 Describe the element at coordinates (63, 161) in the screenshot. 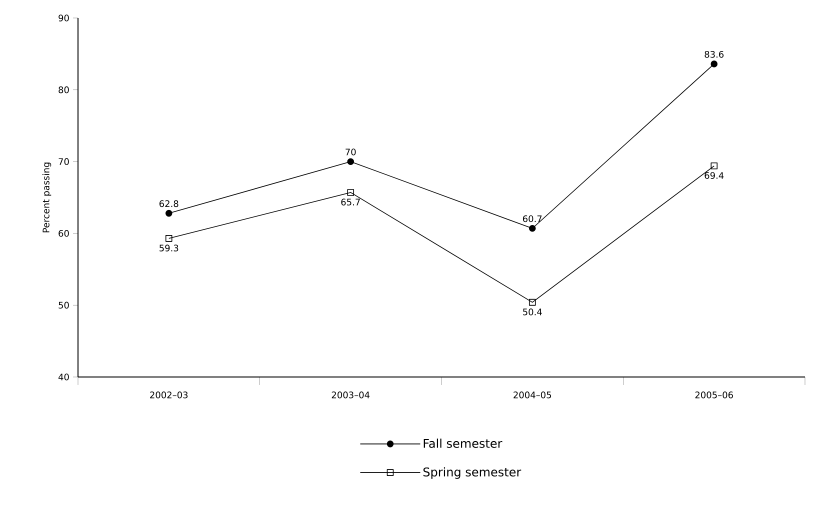

I see `y-tick-label: 70` at that location.